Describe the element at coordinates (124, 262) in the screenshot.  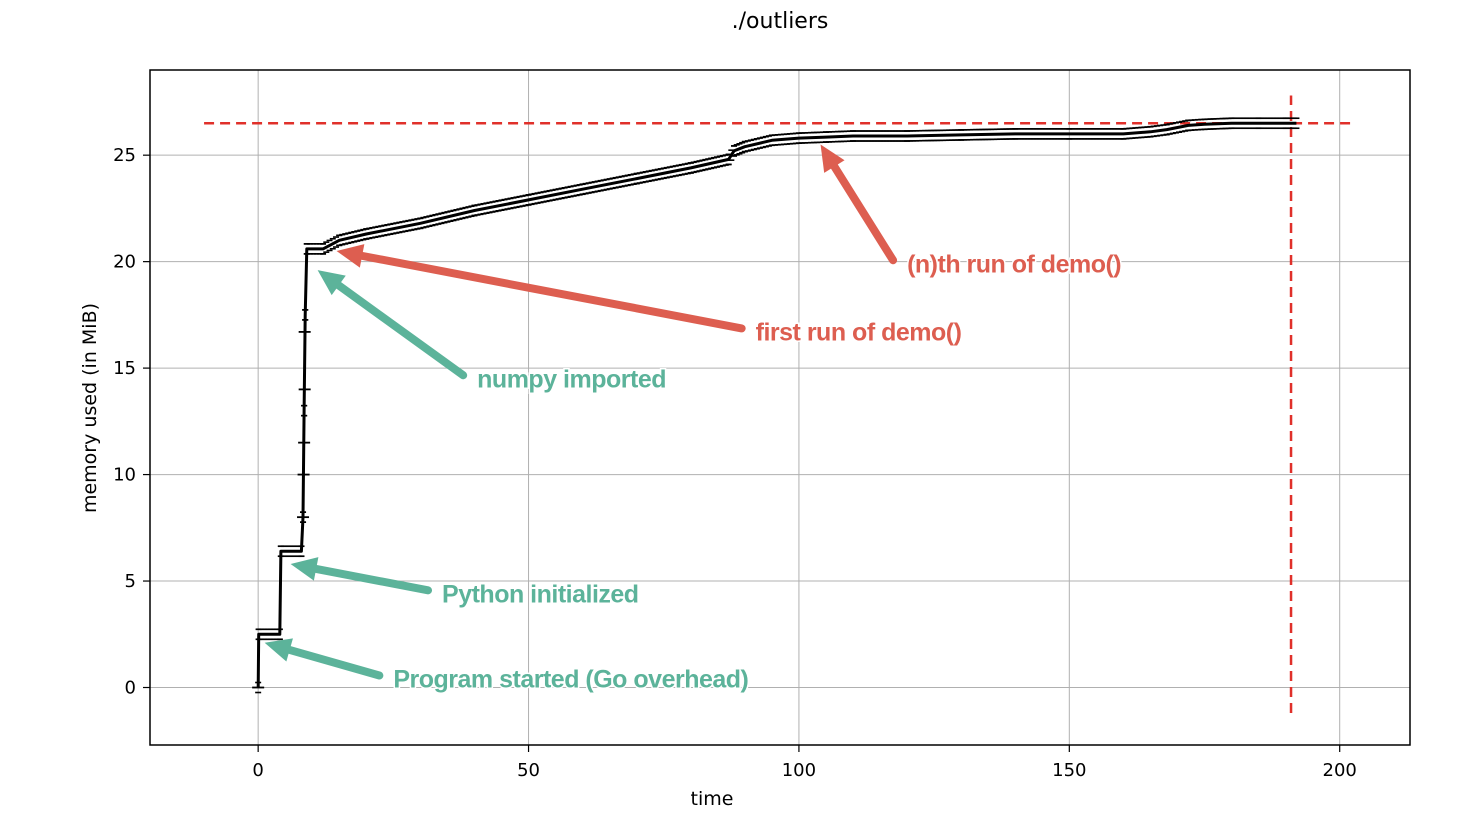
I see `y-tick-label: 20` at that location.